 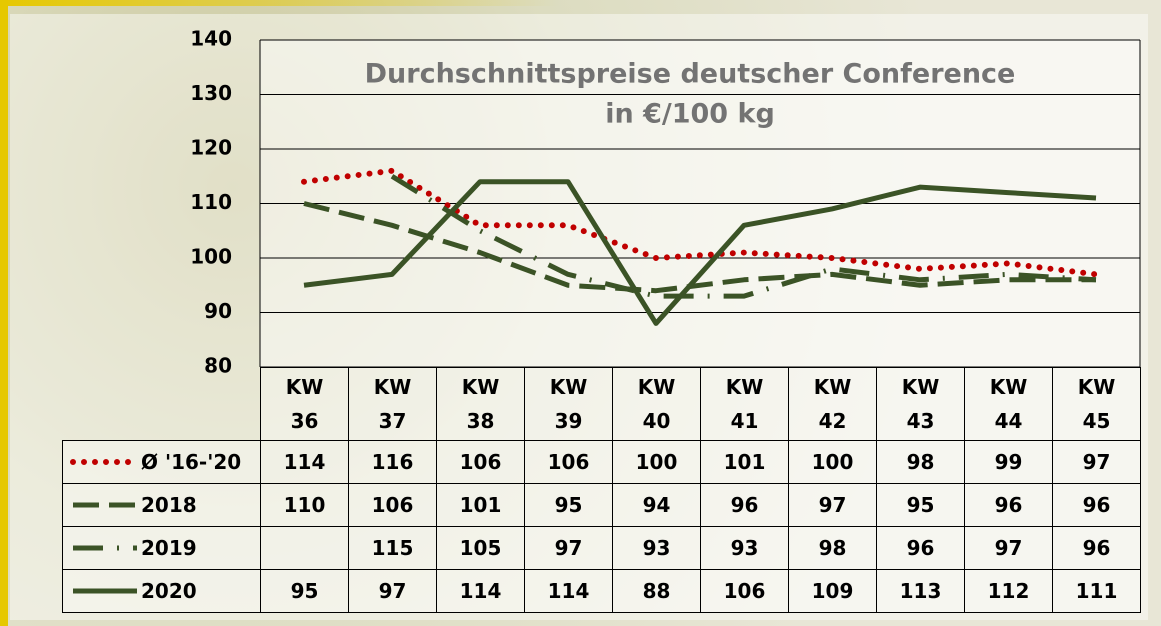 I want to click on y-tick-label: 90, so click(x=218, y=311).